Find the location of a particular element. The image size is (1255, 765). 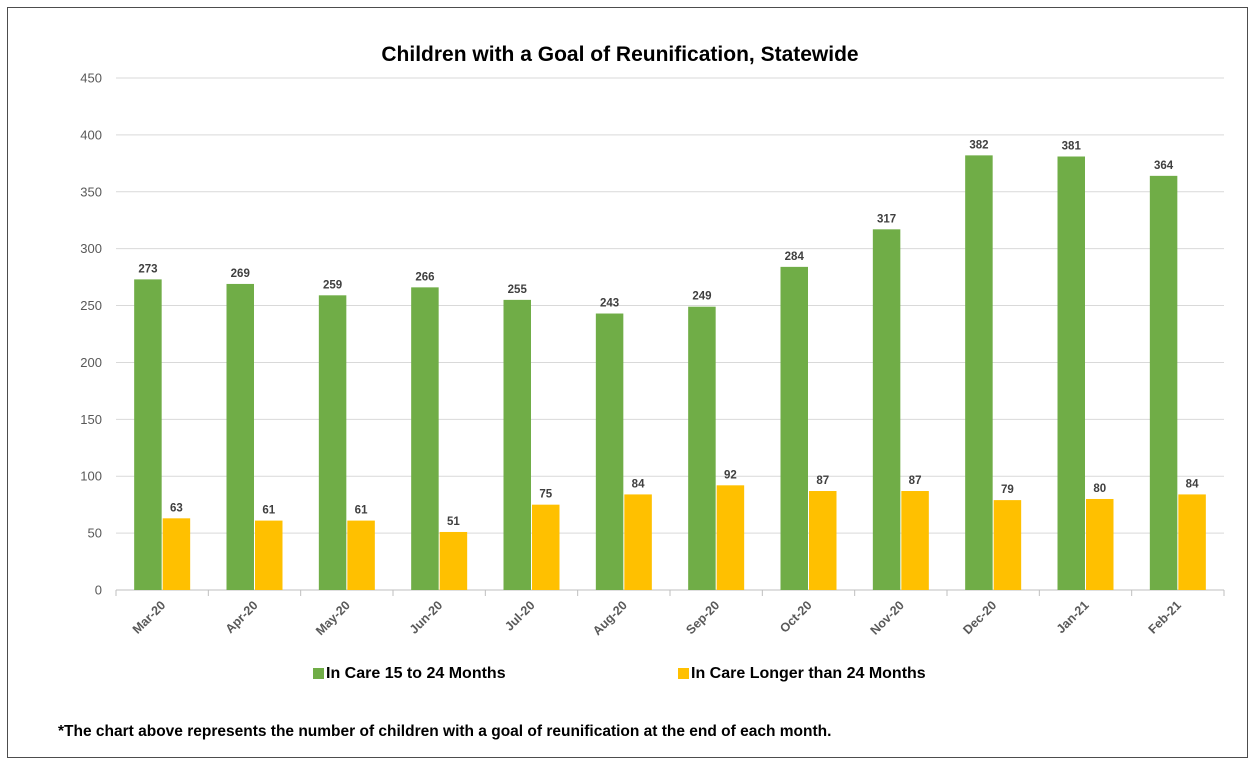

data-label: 269 is located at coordinates (240, 274).